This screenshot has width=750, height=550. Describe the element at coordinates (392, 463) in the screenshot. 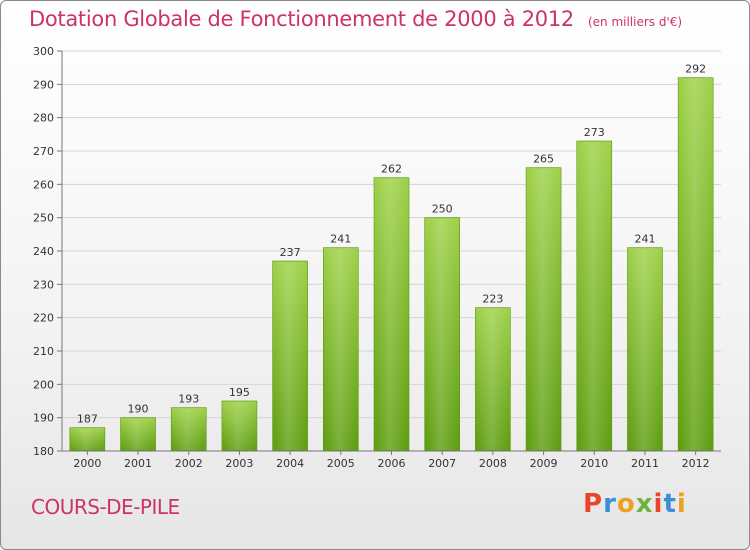

I see `x-tick-label-2006: 2006` at that location.